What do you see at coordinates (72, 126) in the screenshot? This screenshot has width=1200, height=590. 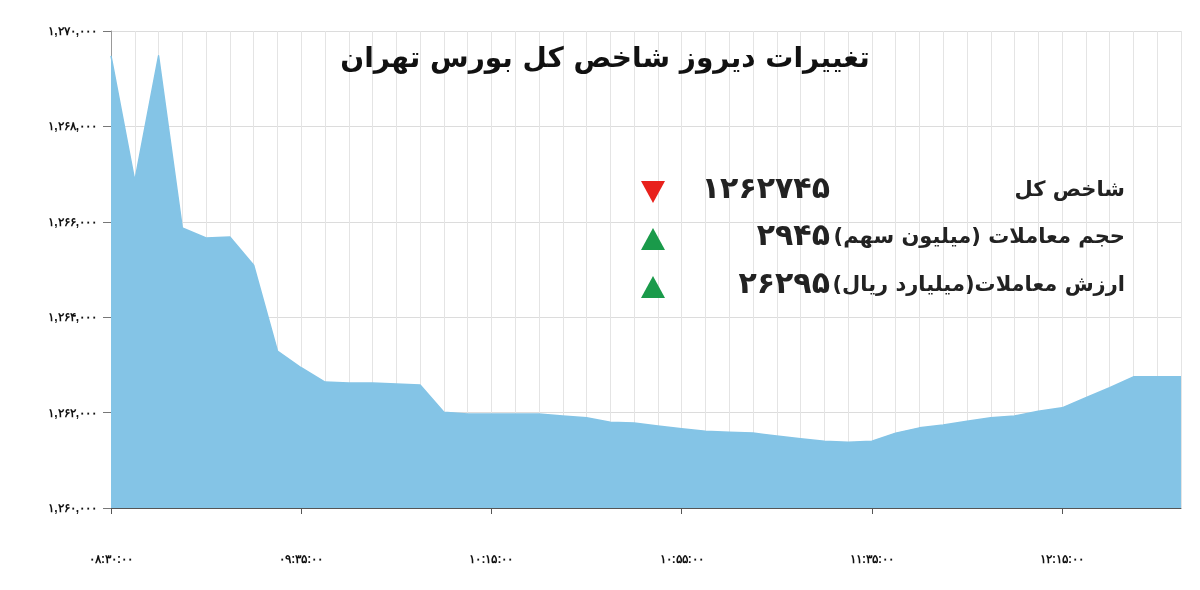 I see `y-tick-label: ۱,۲۶۸,۰۰۰` at bounding box center [72, 126].